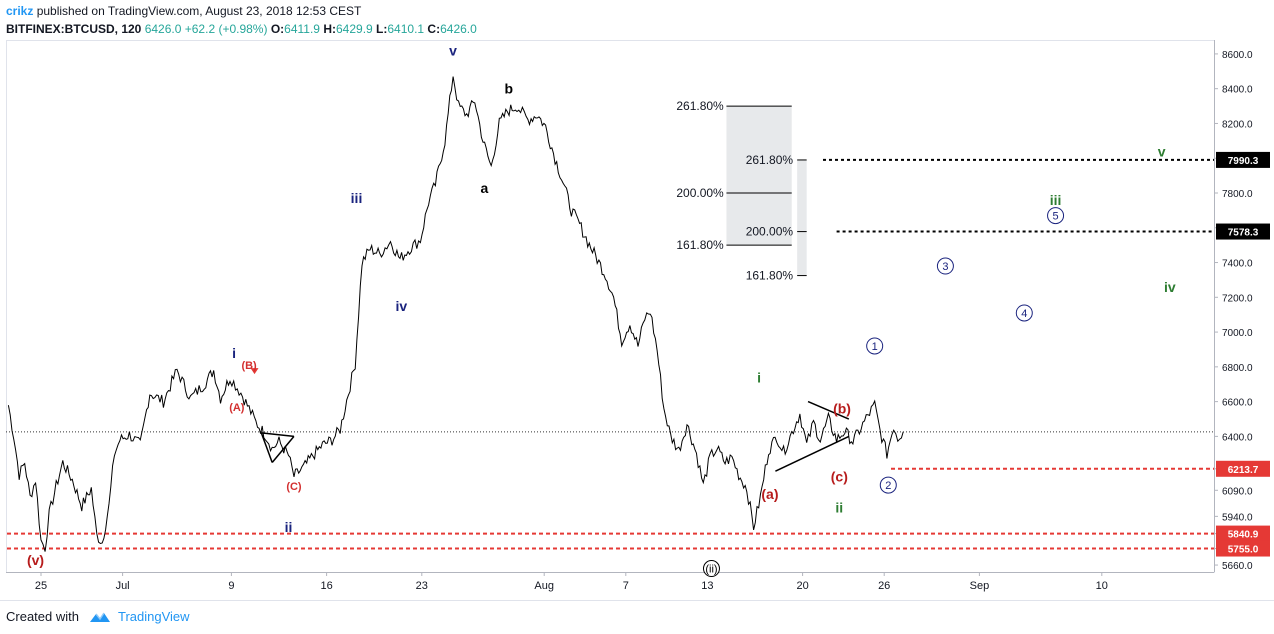  I want to click on price-level-label: 5755.0, so click(1243, 550).